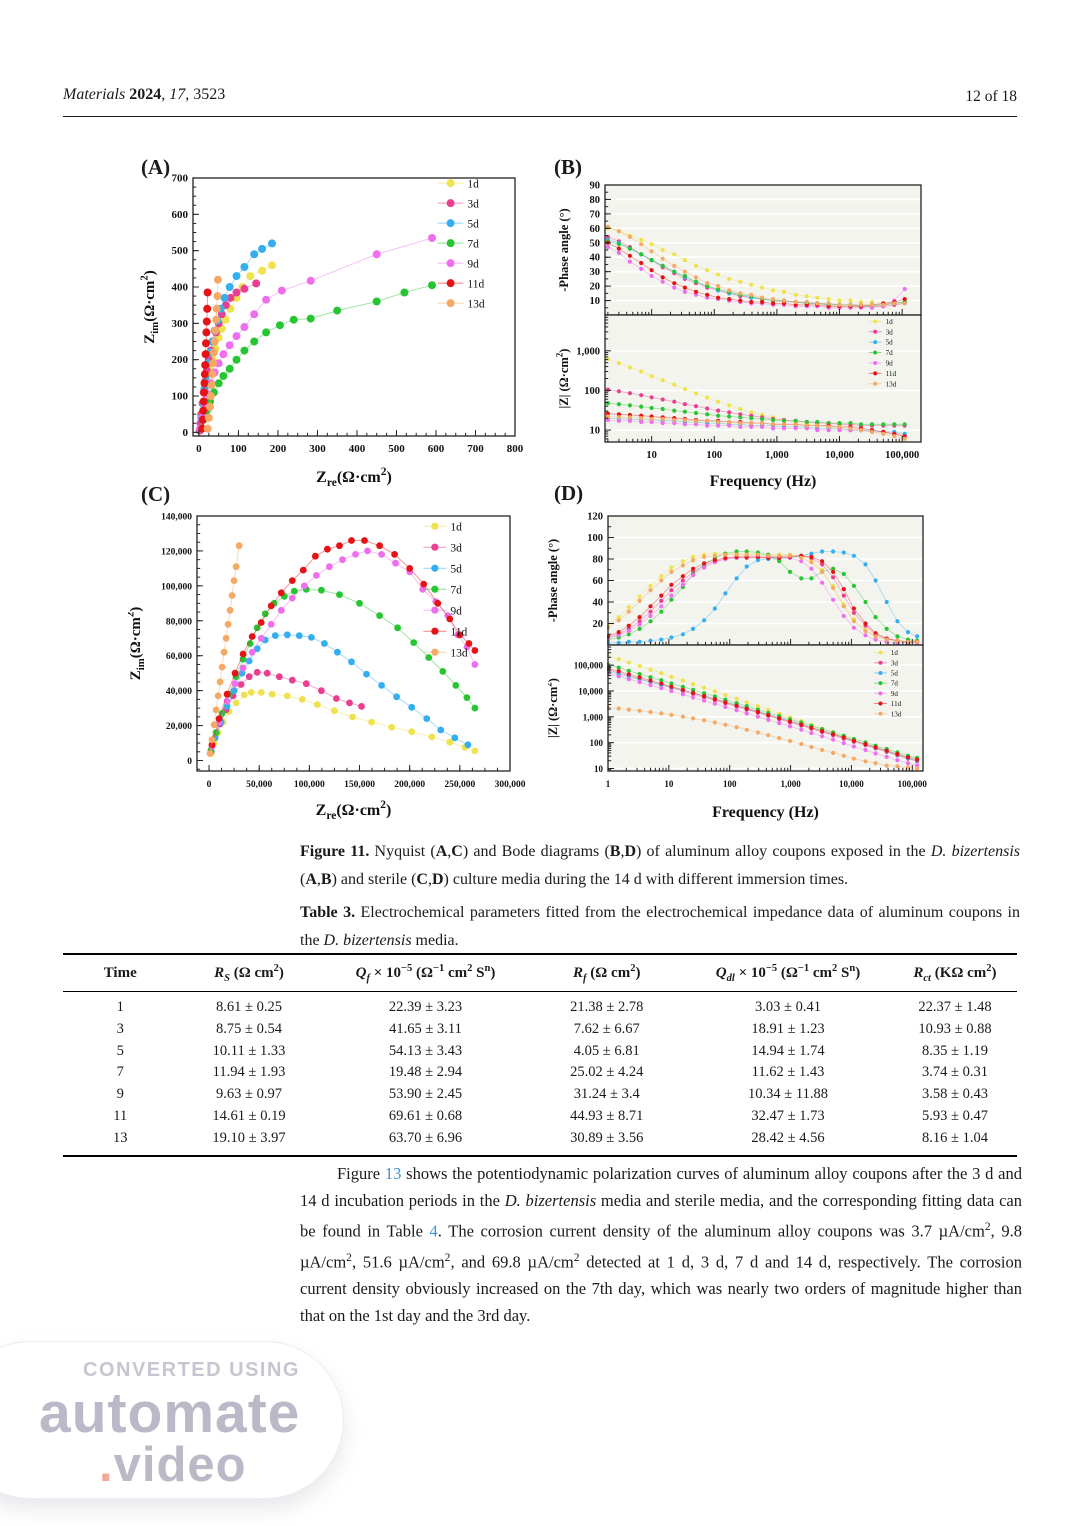 This screenshot has height=1526, width=1080. I want to click on table-column-header: RS (Ω cm2), so click(249, 973).